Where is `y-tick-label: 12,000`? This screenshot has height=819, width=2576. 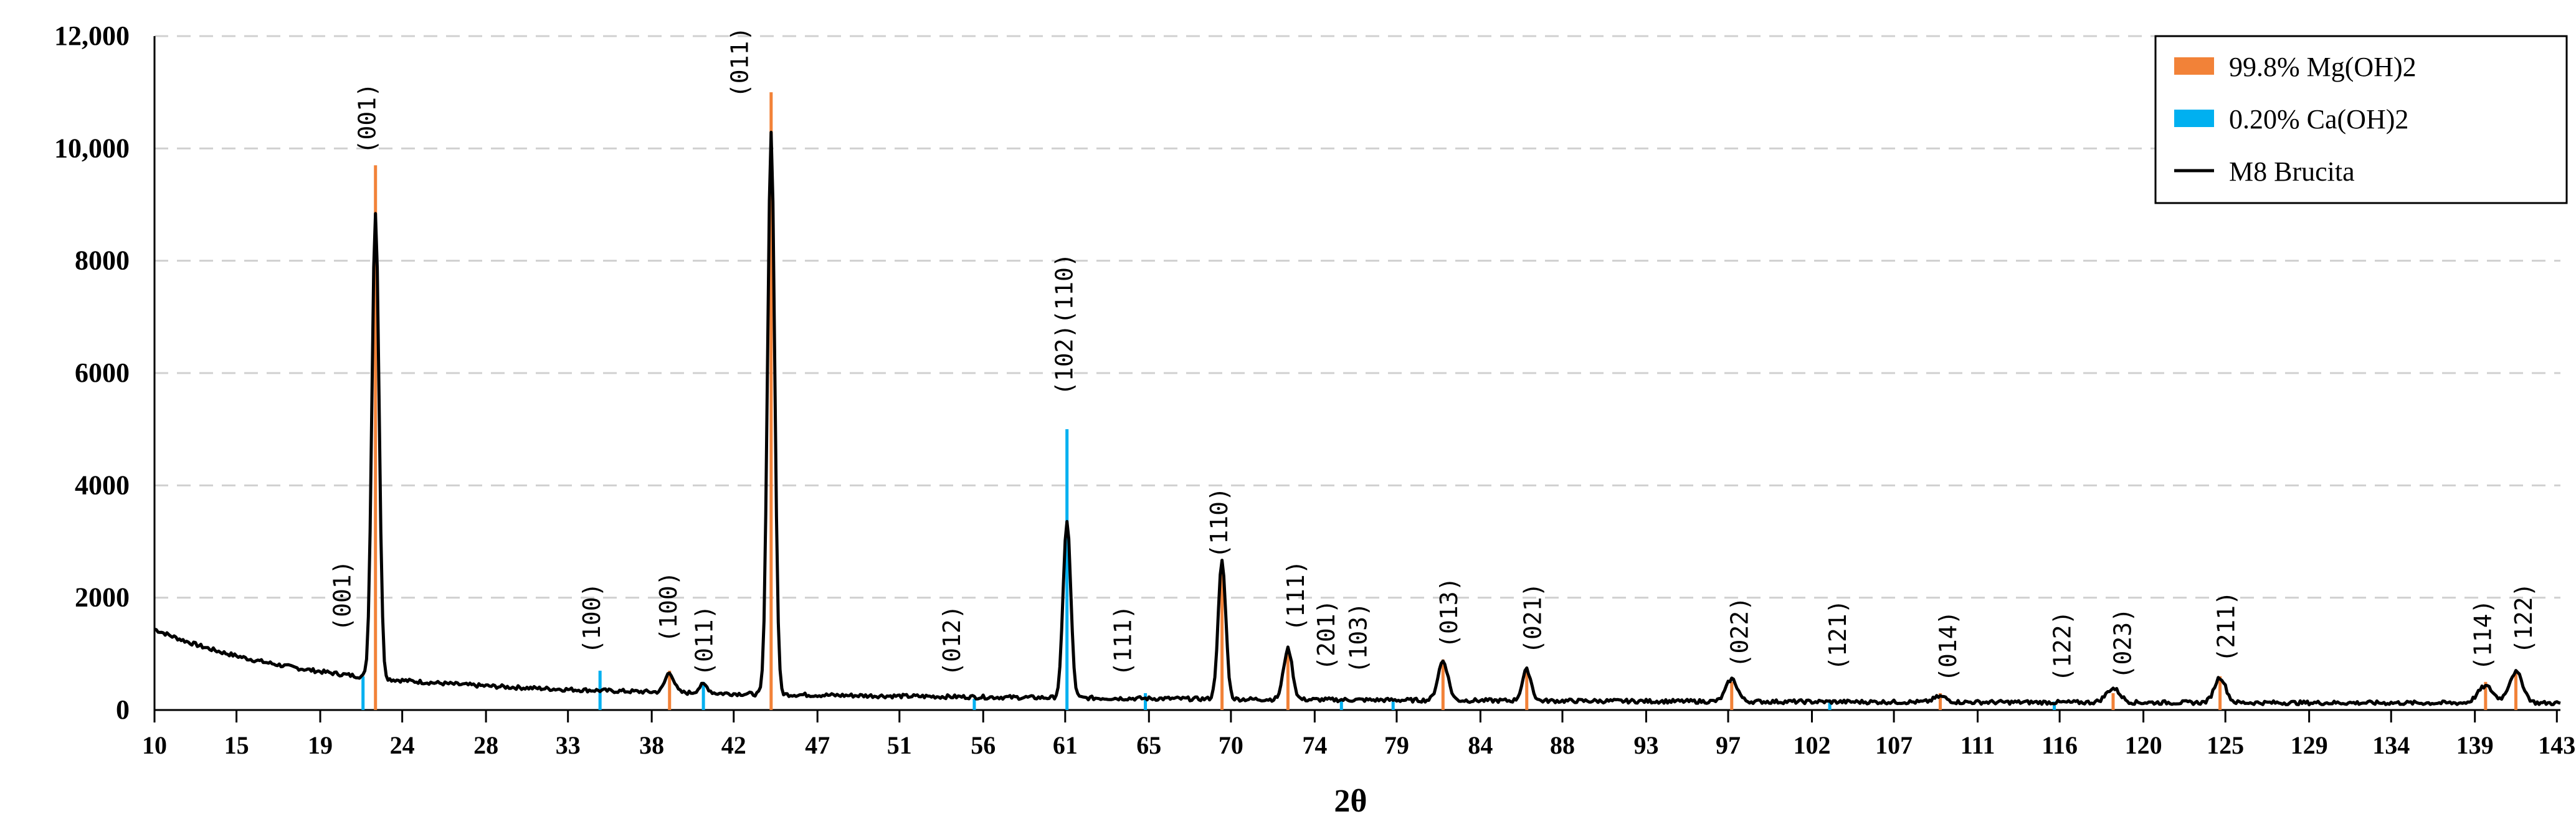
y-tick-label: 12,000 is located at coordinates (92, 36).